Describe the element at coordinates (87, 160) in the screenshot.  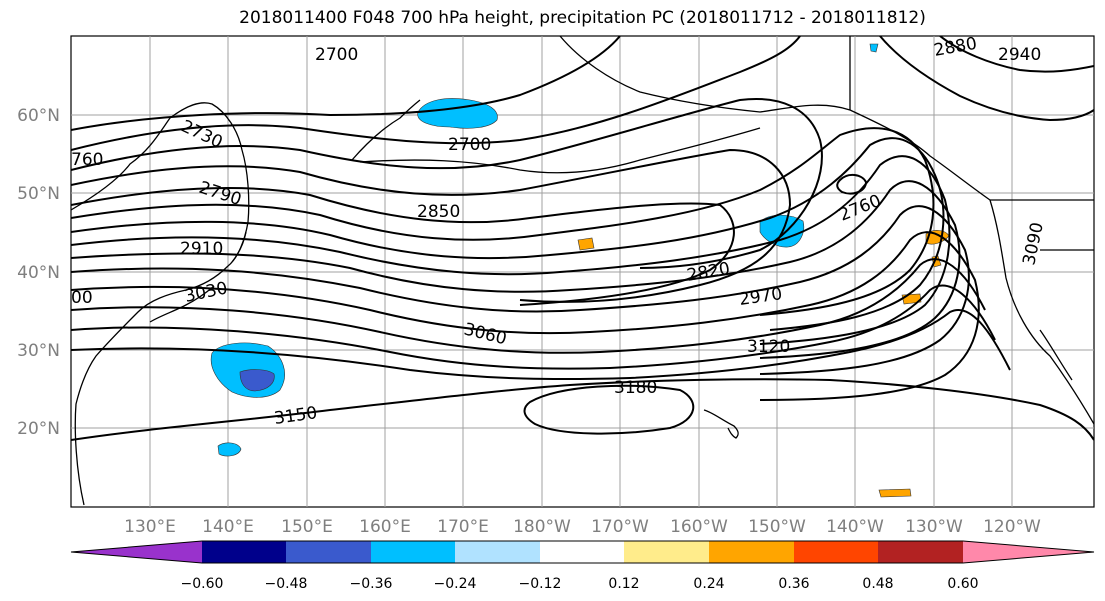
I see `contour-label: 760` at that location.